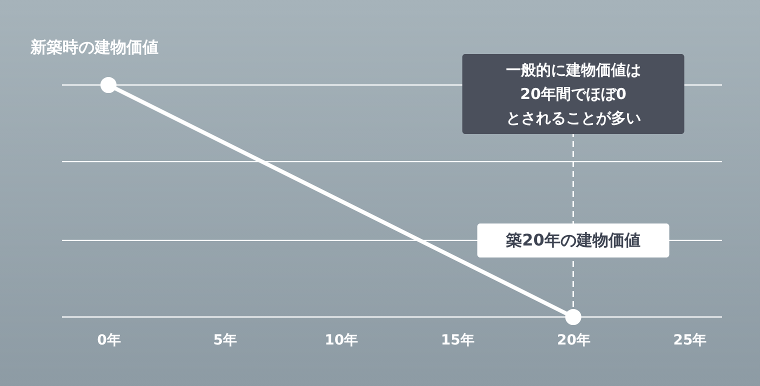  What do you see at coordinates (574, 340) in the screenshot?
I see `x-tick-label: 20年` at bounding box center [574, 340].